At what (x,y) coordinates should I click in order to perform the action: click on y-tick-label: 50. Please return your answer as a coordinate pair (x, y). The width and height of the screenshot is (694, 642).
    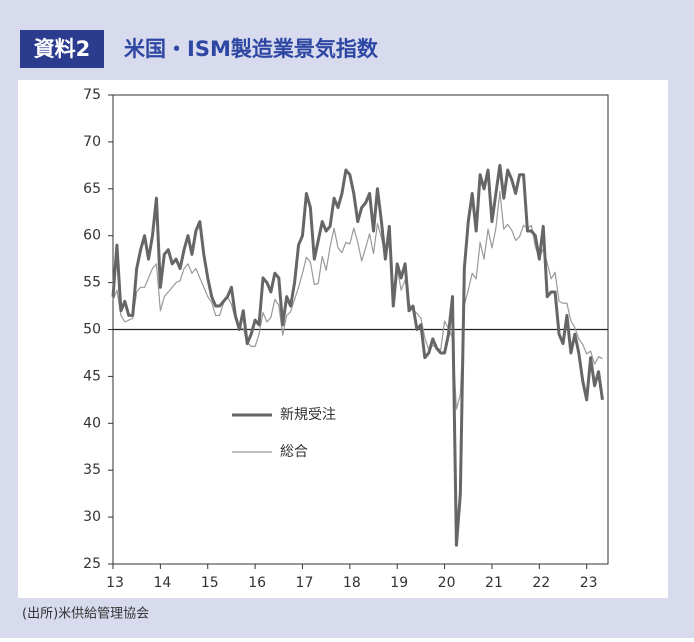
    Looking at the image, I should click on (92, 330).